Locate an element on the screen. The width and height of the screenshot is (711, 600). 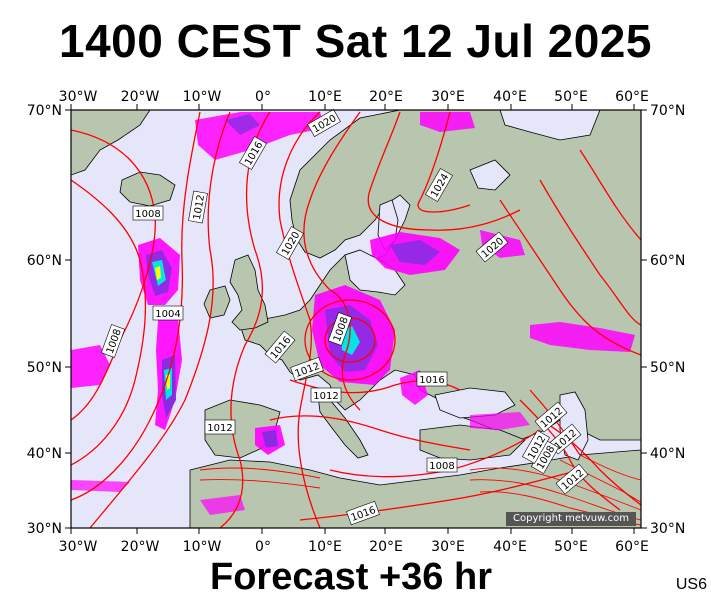
lat-labels-left: 70°N 60°N 50°N 40°N 30°N is located at coordinates (44, 320).